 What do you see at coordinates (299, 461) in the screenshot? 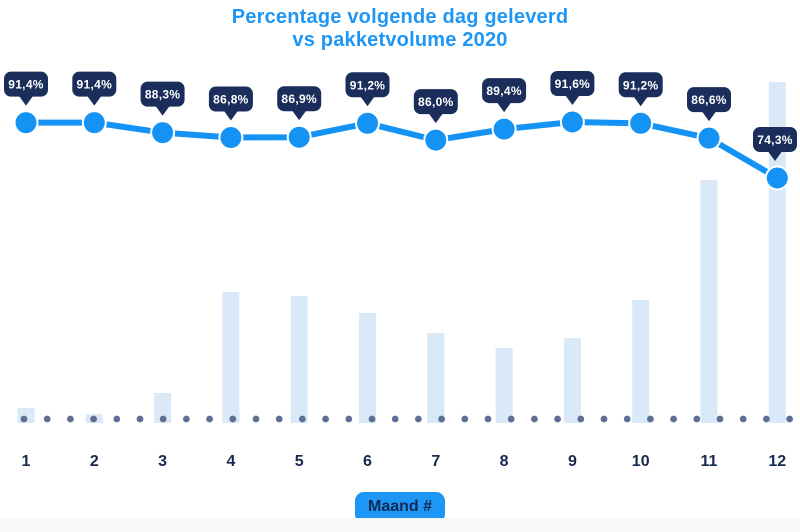
I see `x-axis-label: 5` at bounding box center [299, 461].